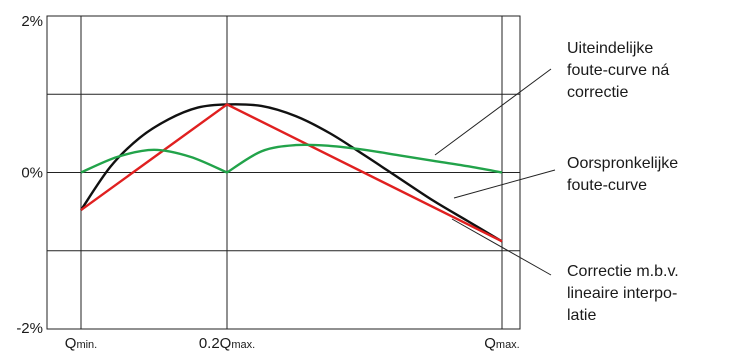 The height and width of the screenshot is (353, 731). What do you see at coordinates (504, 184) in the screenshot?
I see `leader-line-original` at bounding box center [504, 184].